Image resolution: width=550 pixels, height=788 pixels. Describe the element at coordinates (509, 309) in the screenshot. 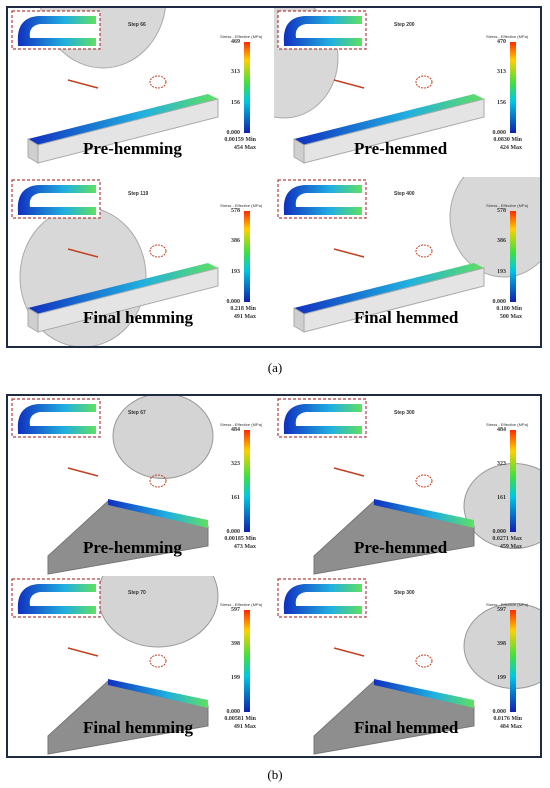

I see `min-label: 0.180 Min` at that location.